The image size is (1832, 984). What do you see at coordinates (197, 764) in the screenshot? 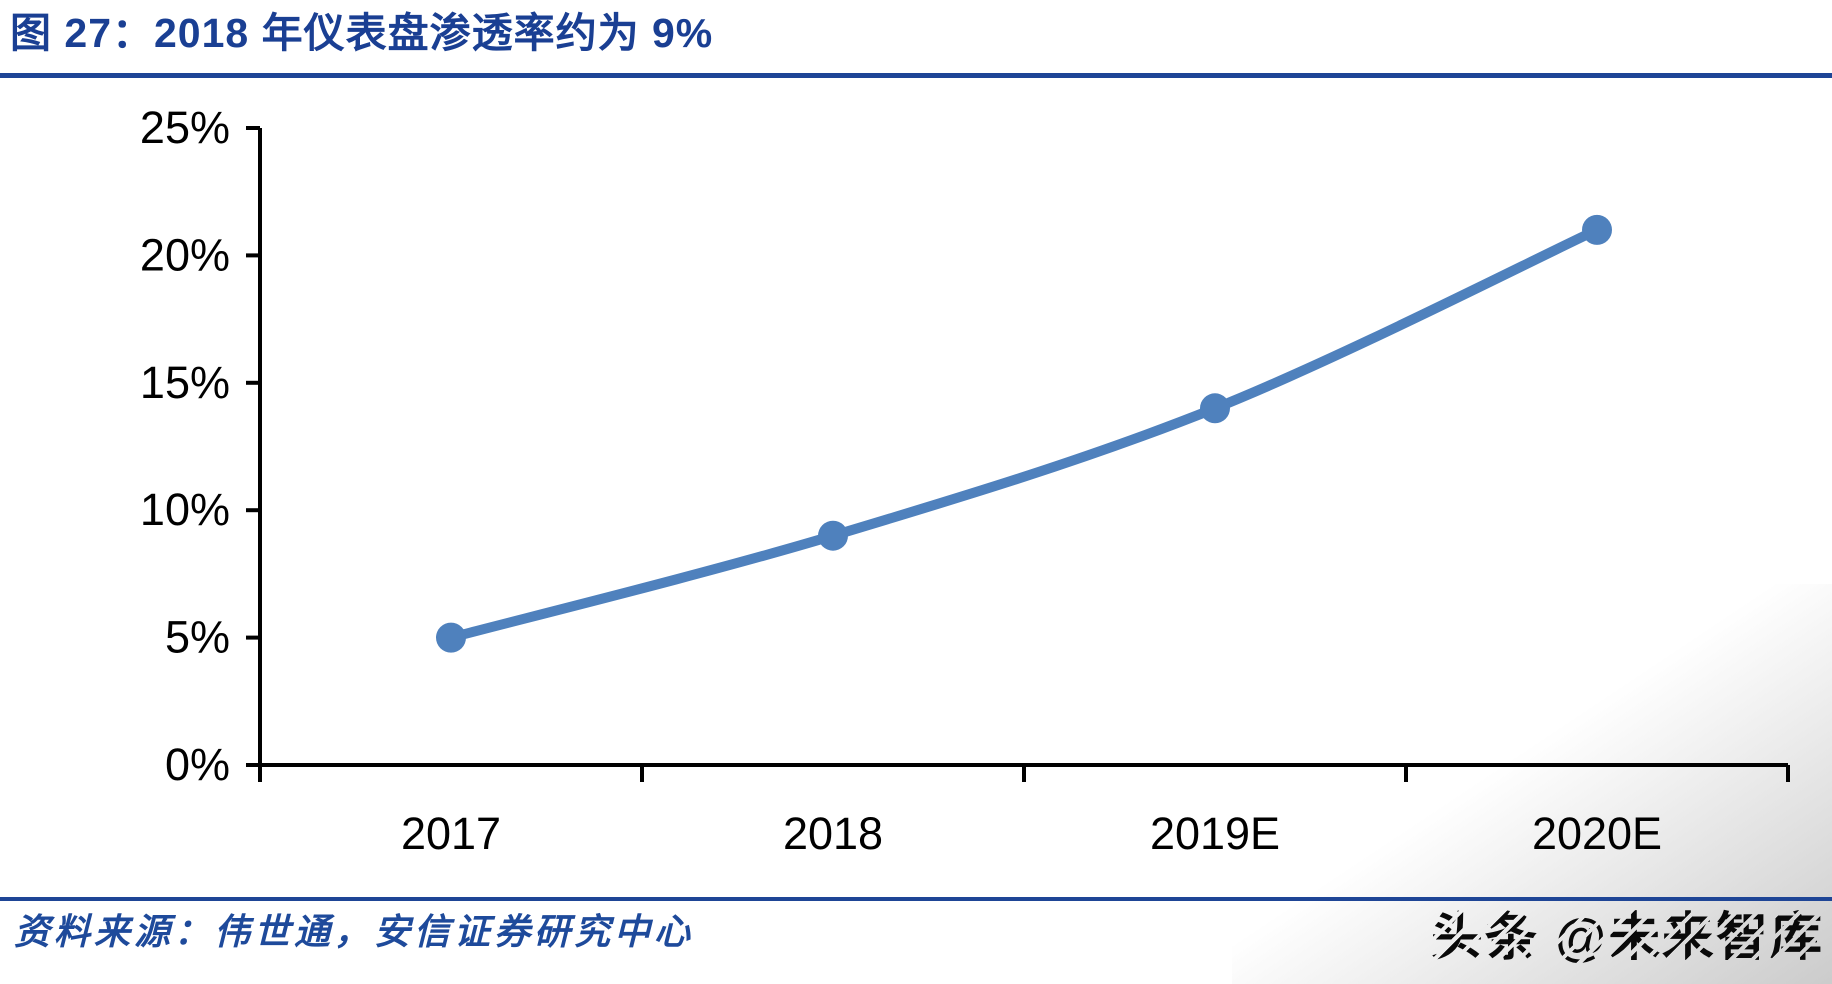
I see `y-axis-label: 0%` at bounding box center [197, 764].